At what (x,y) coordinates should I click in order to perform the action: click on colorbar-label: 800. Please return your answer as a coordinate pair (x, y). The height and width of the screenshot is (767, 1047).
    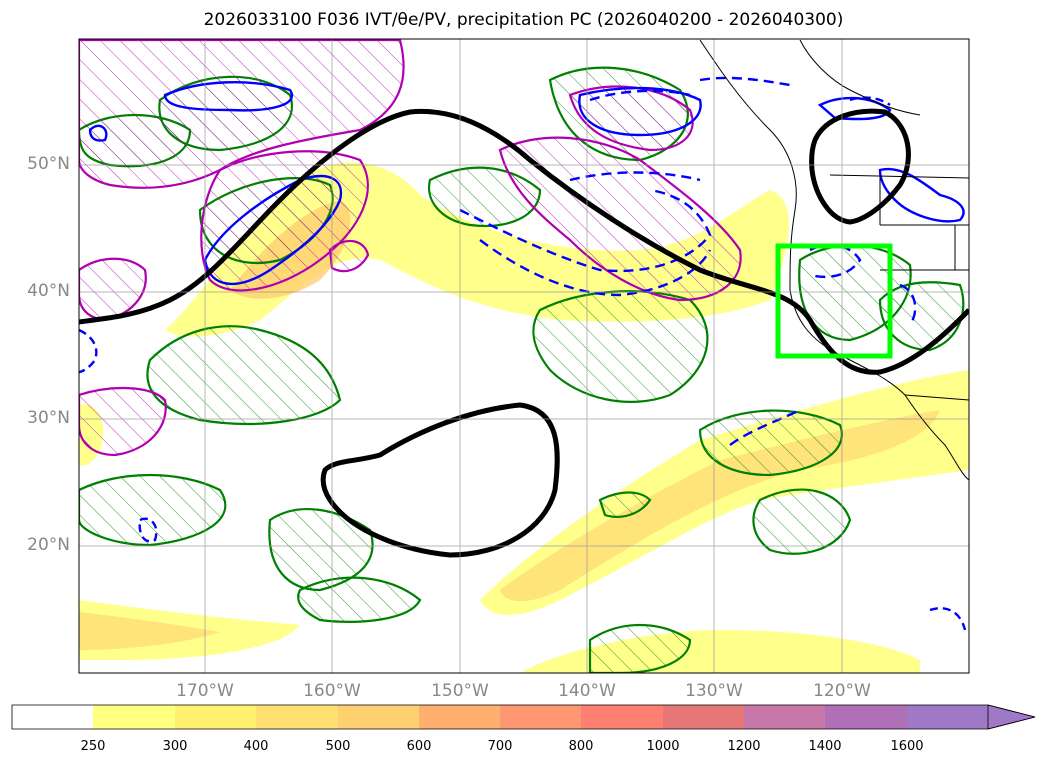
    Looking at the image, I should click on (581, 746).